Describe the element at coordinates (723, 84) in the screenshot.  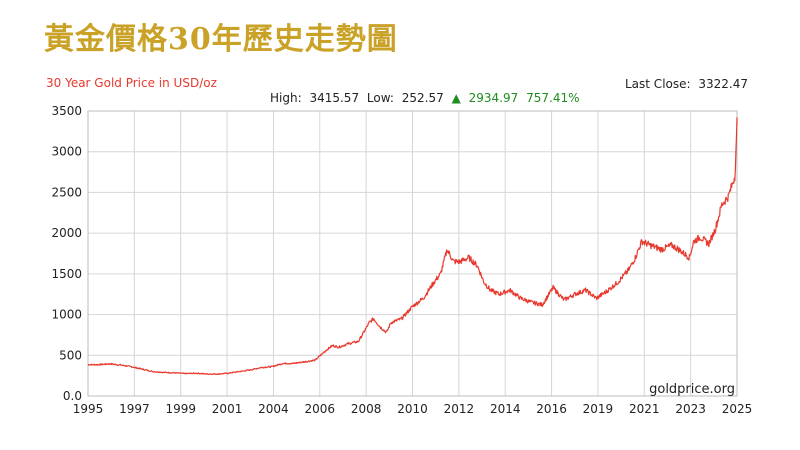
I see `last-close-value: 3322.47` at that location.